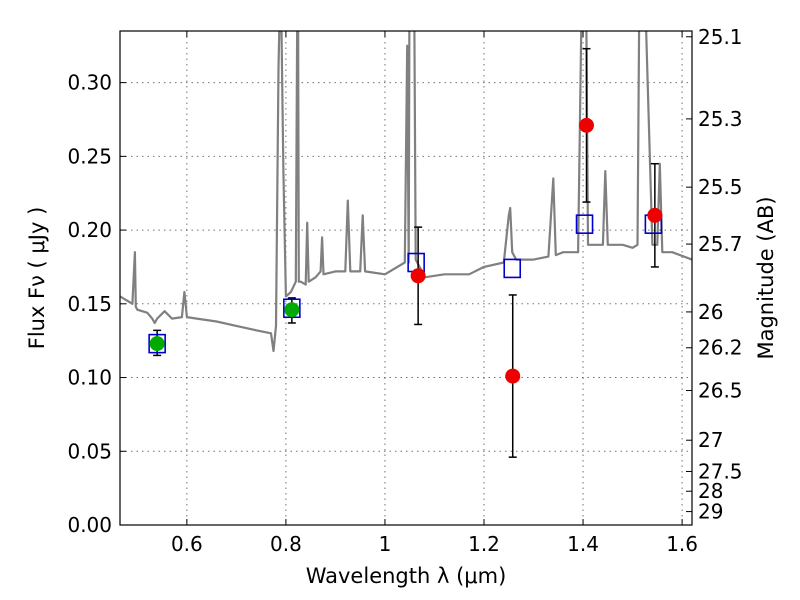  I want to click on y-tick-label: 0.10, so click(89, 378).